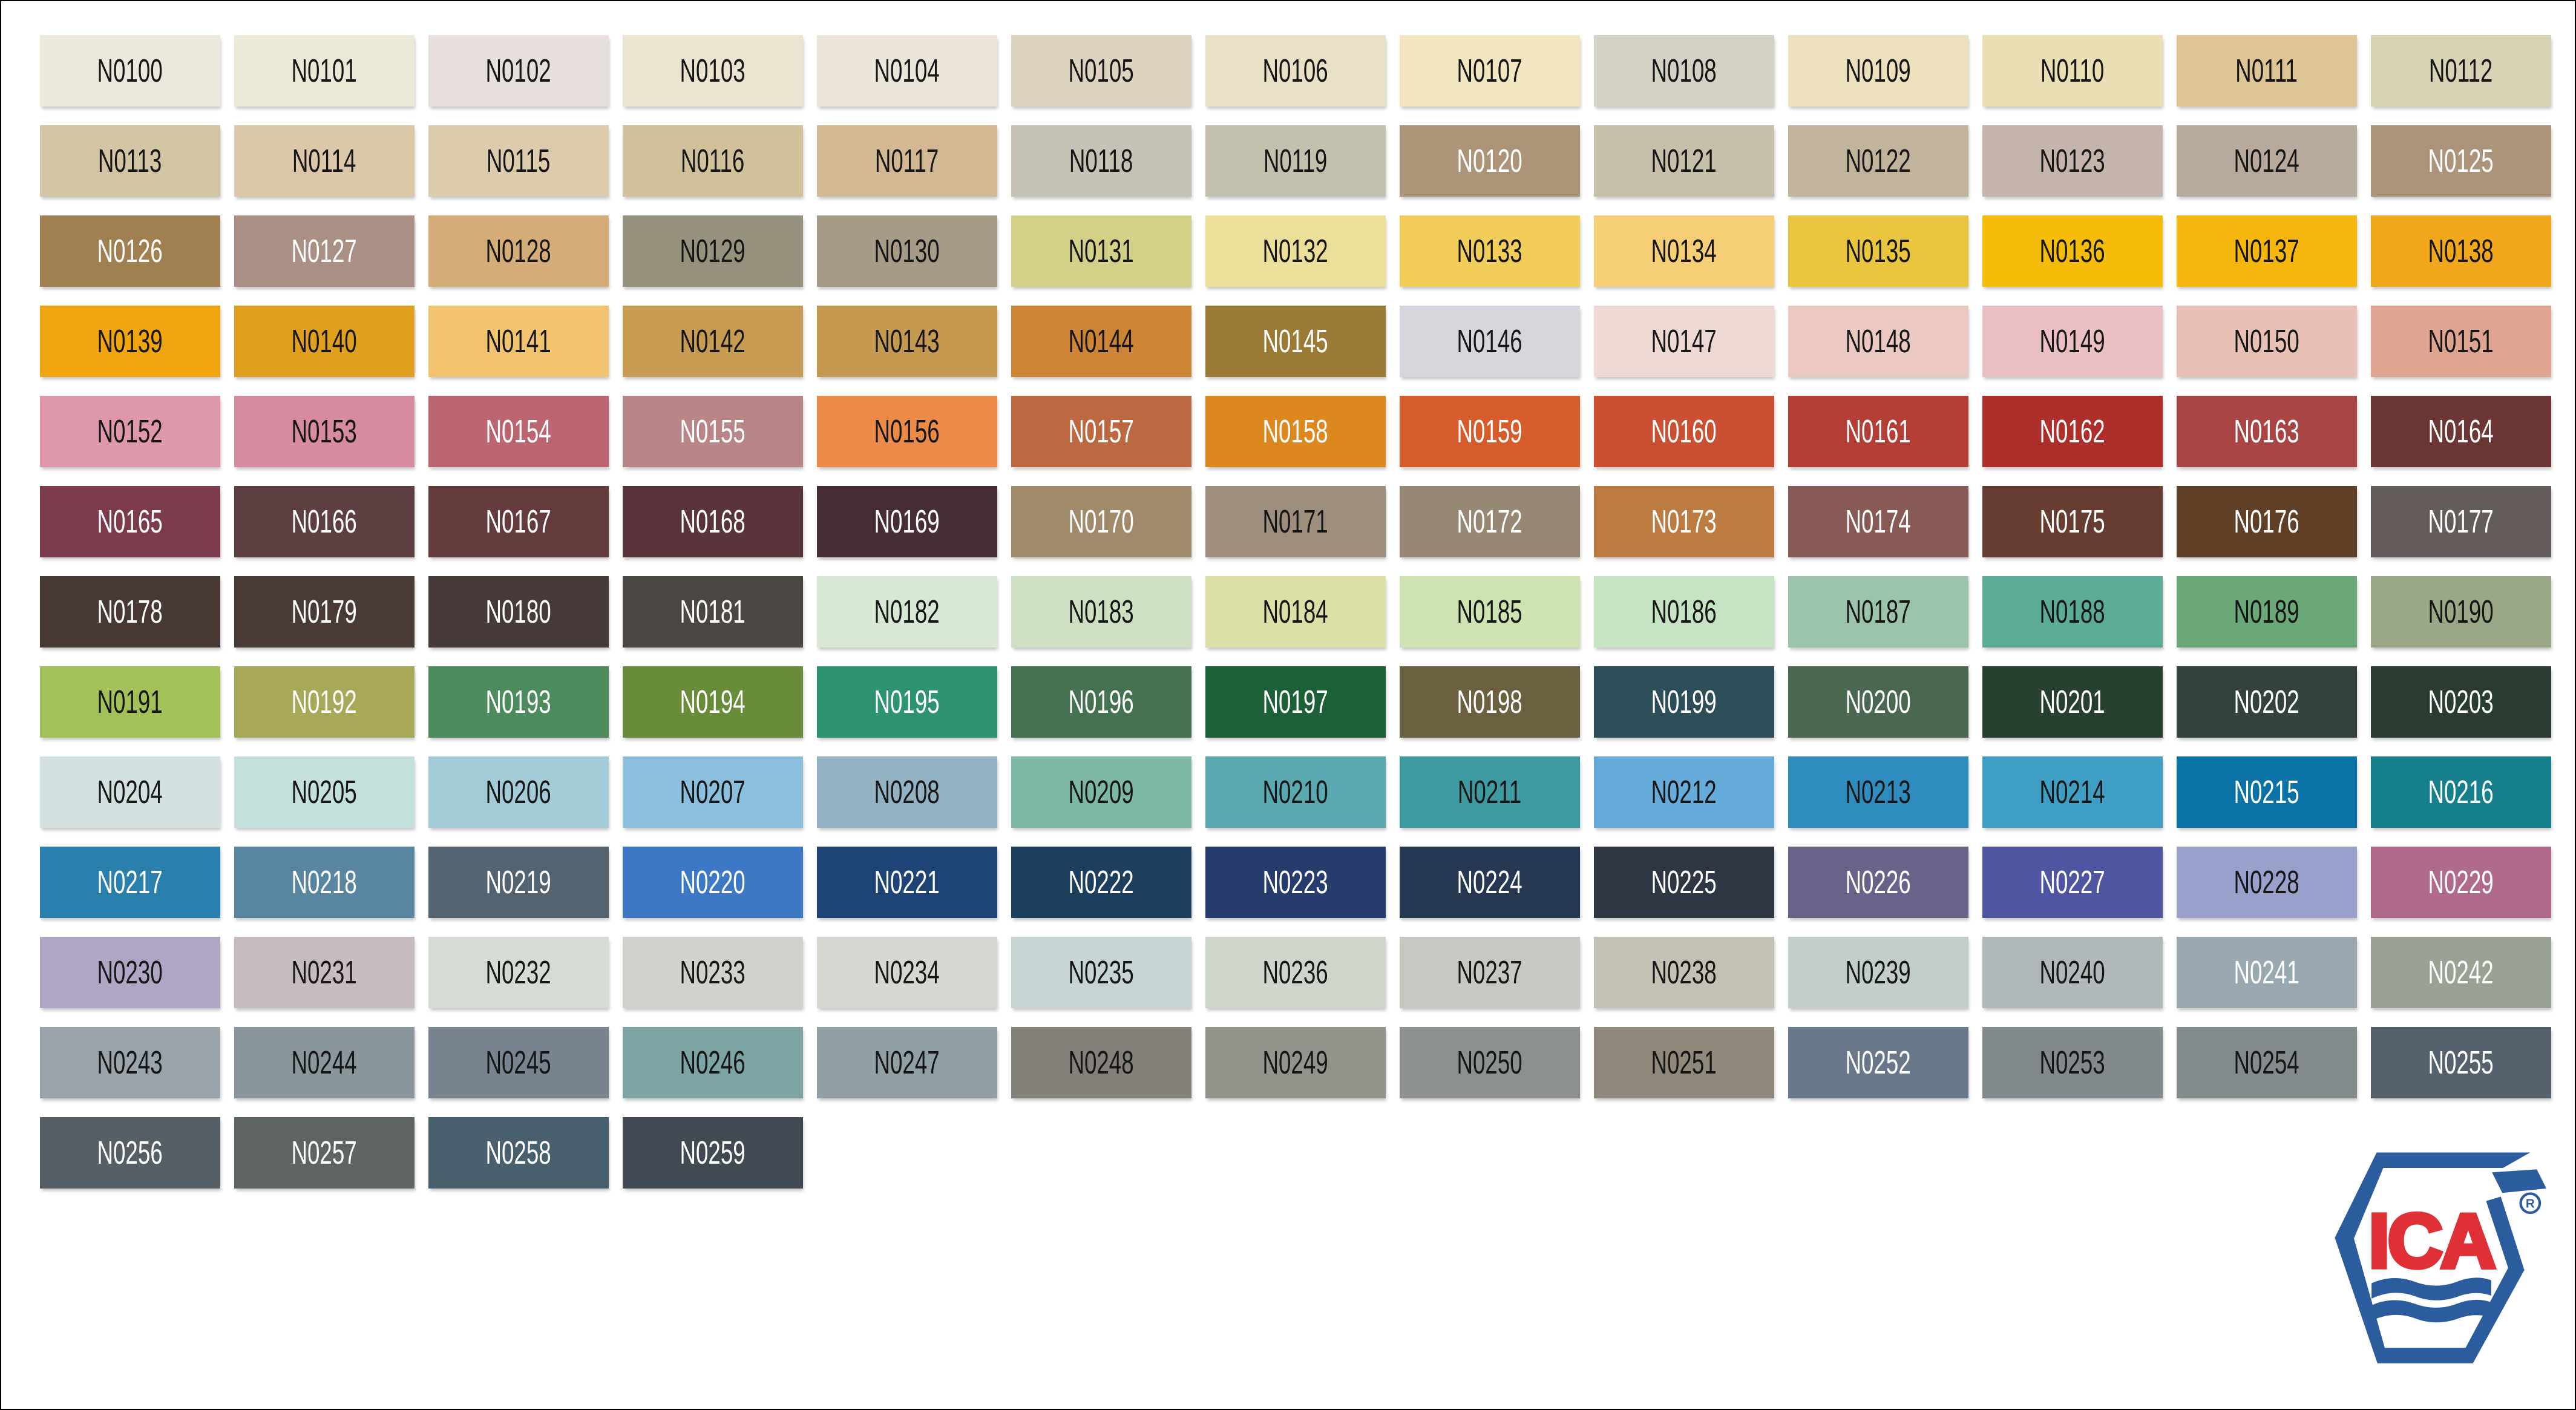 Image resolution: width=2576 pixels, height=1410 pixels. What do you see at coordinates (1878, 1062) in the screenshot?
I see `swatch-label: N0252` at bounding box center [1878, 1062].